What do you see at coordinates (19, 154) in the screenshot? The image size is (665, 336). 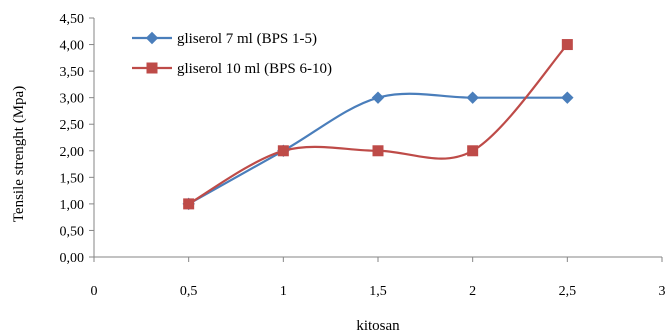 I see `y-axis-title: Tensile strenght (Mpa)` at bounding box center [19, 154].